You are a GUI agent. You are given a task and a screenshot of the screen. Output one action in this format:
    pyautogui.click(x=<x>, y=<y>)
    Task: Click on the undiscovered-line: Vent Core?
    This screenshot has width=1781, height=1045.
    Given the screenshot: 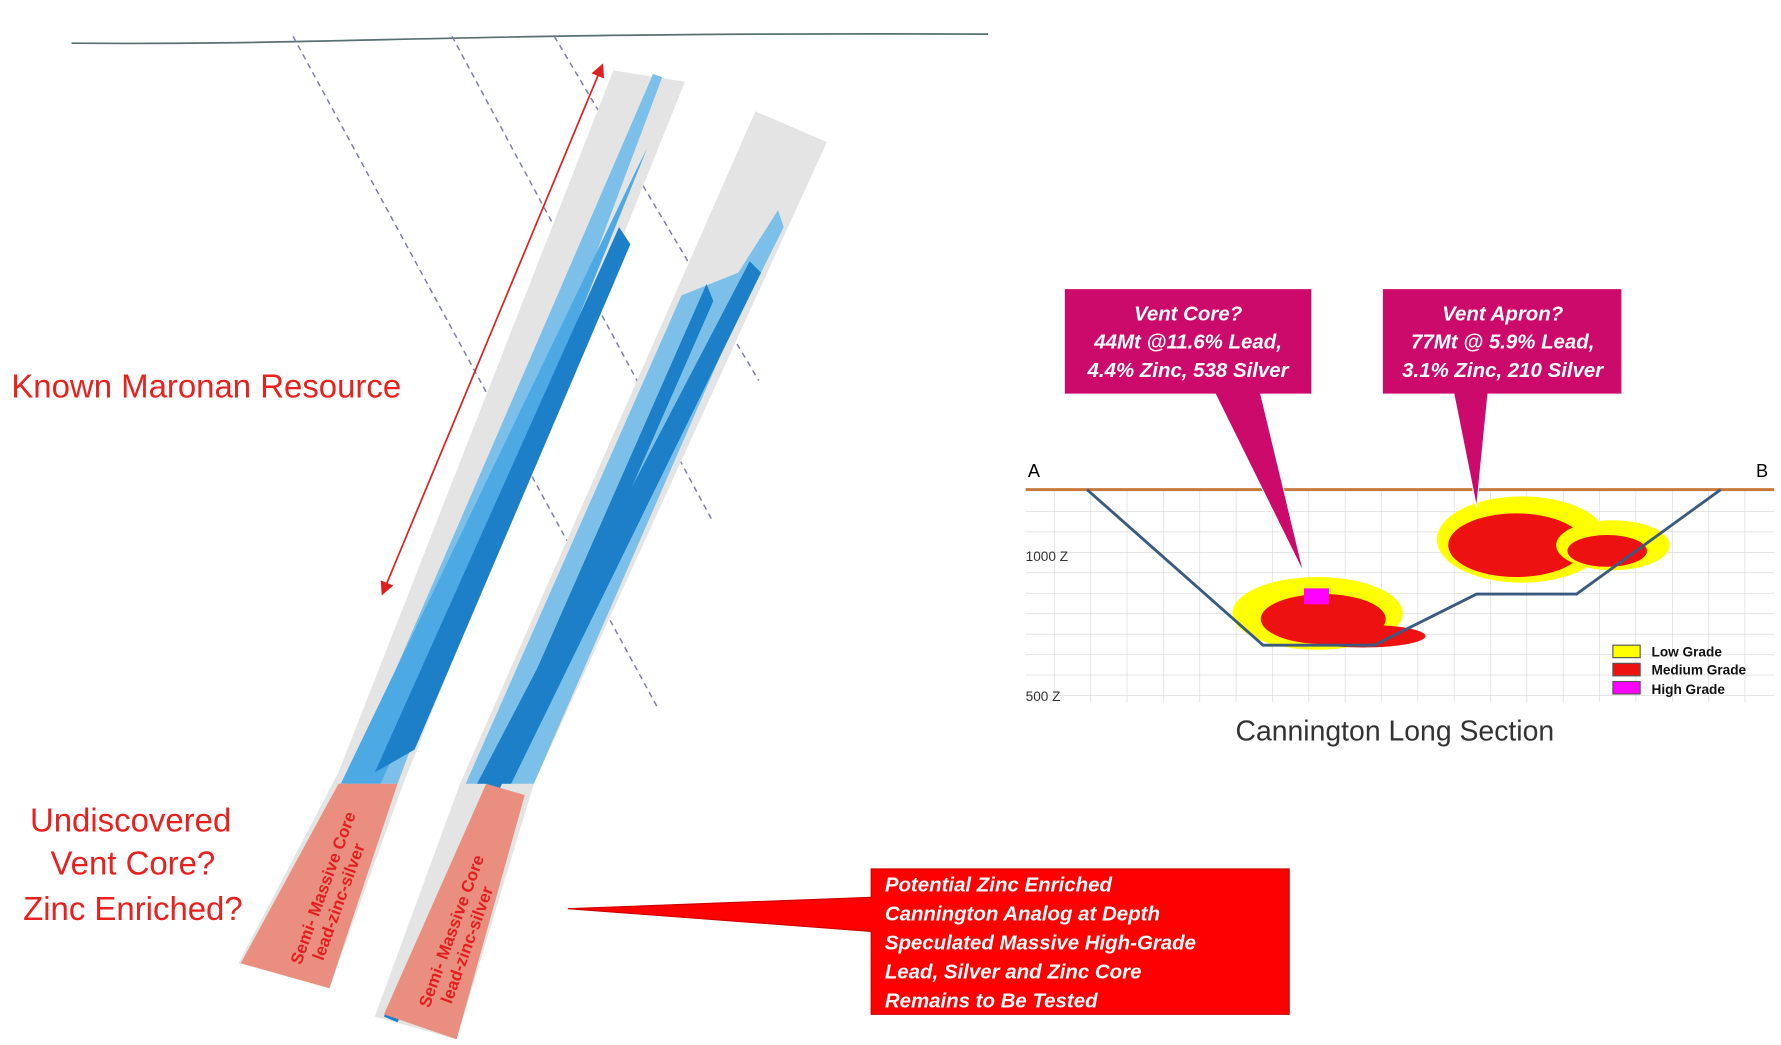 What is the action you would take?
    pyautogui.click(x=133, y=863)
    